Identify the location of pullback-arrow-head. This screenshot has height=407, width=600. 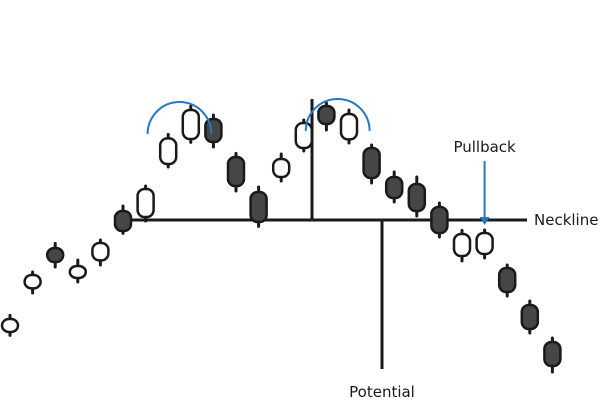
(484, 221).